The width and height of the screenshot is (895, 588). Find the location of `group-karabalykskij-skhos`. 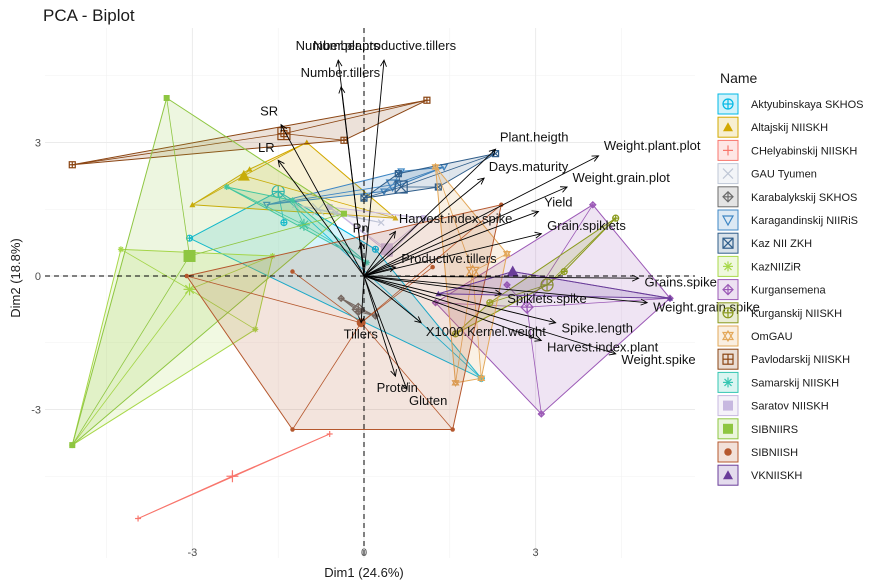

group-karabalykskij-skhos is located at coordinates (358, 307).